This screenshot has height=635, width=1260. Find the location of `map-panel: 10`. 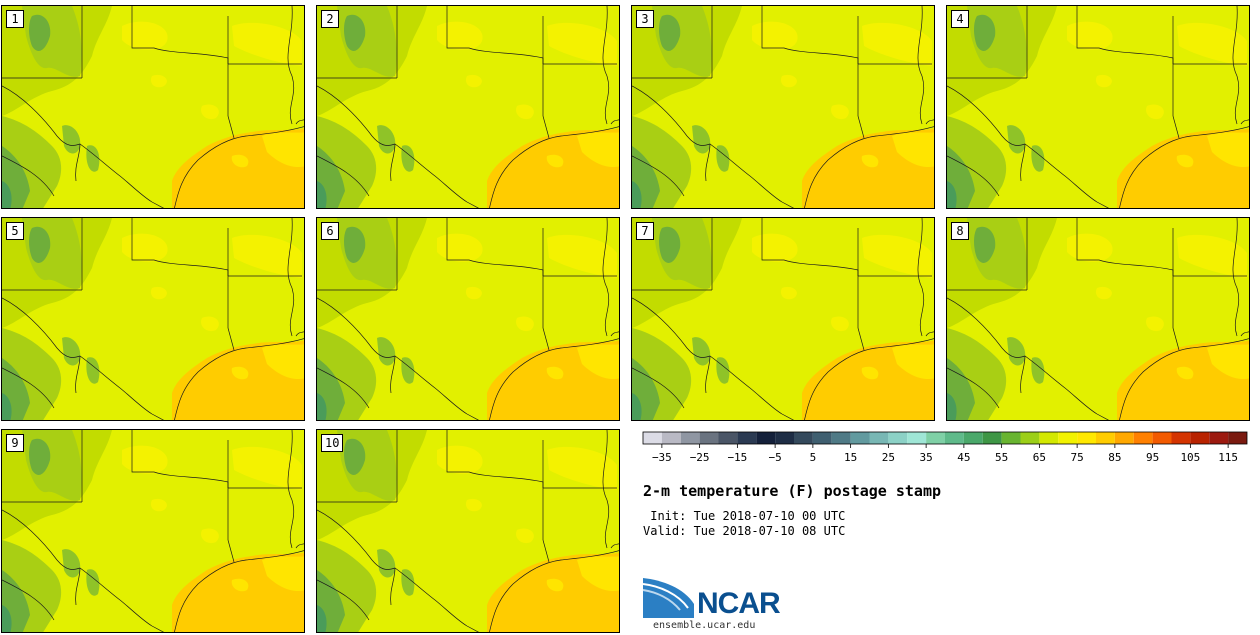

map-panel: 10 is located at coordinates (468, 531).